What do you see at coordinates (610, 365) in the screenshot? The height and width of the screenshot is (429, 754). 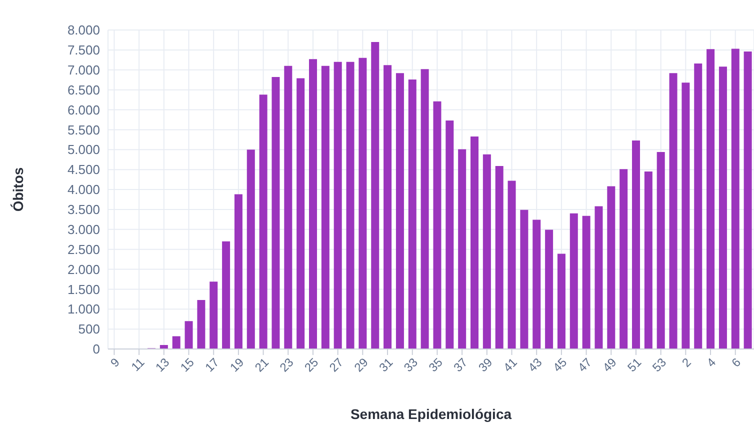 I see `x-tick-label: 49` at bounding box center [610, 365].